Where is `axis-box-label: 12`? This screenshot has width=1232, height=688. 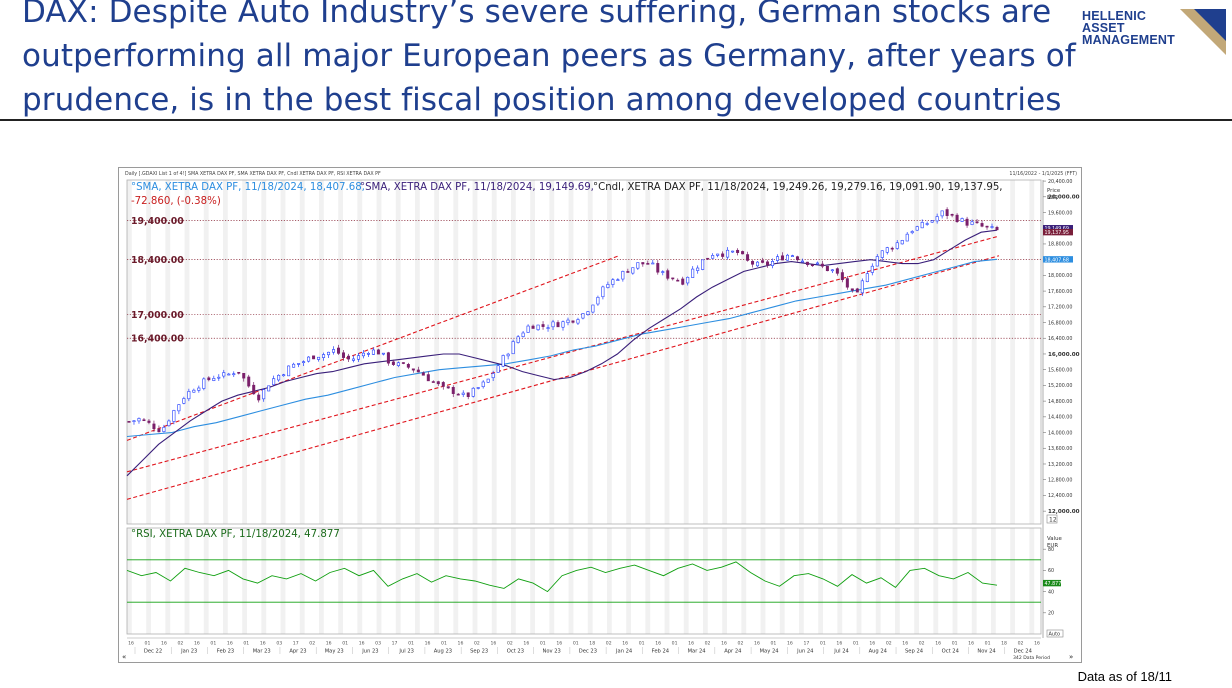 axis-box-label: 12 is located at coordinates (1053, 520).